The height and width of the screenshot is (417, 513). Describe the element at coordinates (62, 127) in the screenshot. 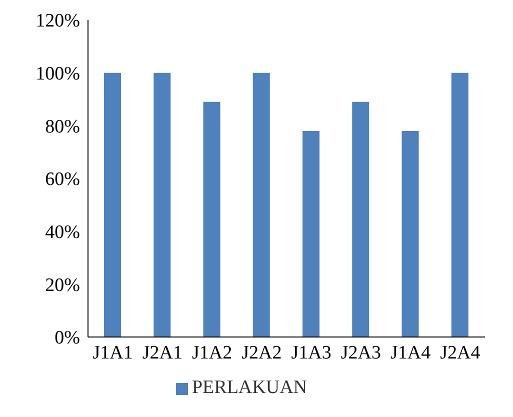

I see `y-tick-label: 80%` at that location.